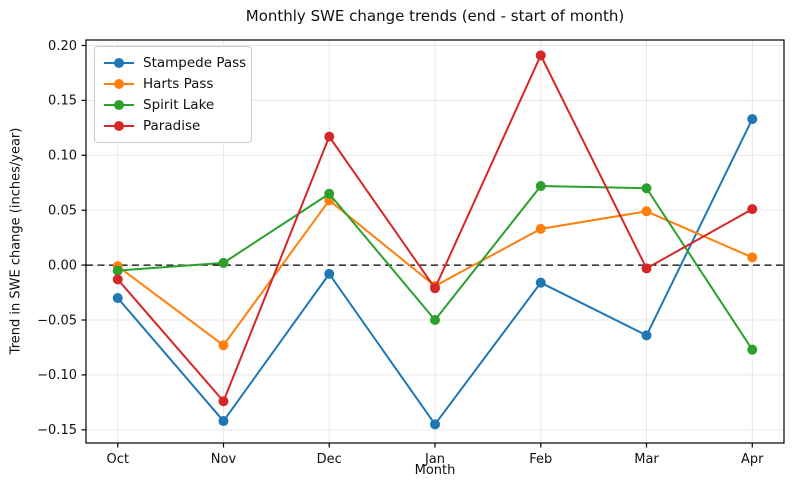 This screenshot has width=800, height=500. What do you see at coordinates (57, 430) in the screenshot?
I see `y-tick-label: −0.15` at bounding box center [57, 430].